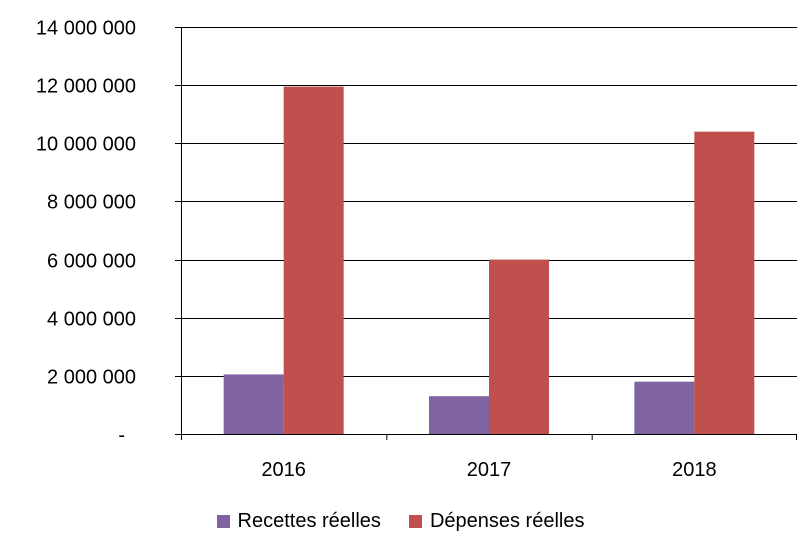  I want to click on y-tick-label: 2 000 000, so click(91, 378).